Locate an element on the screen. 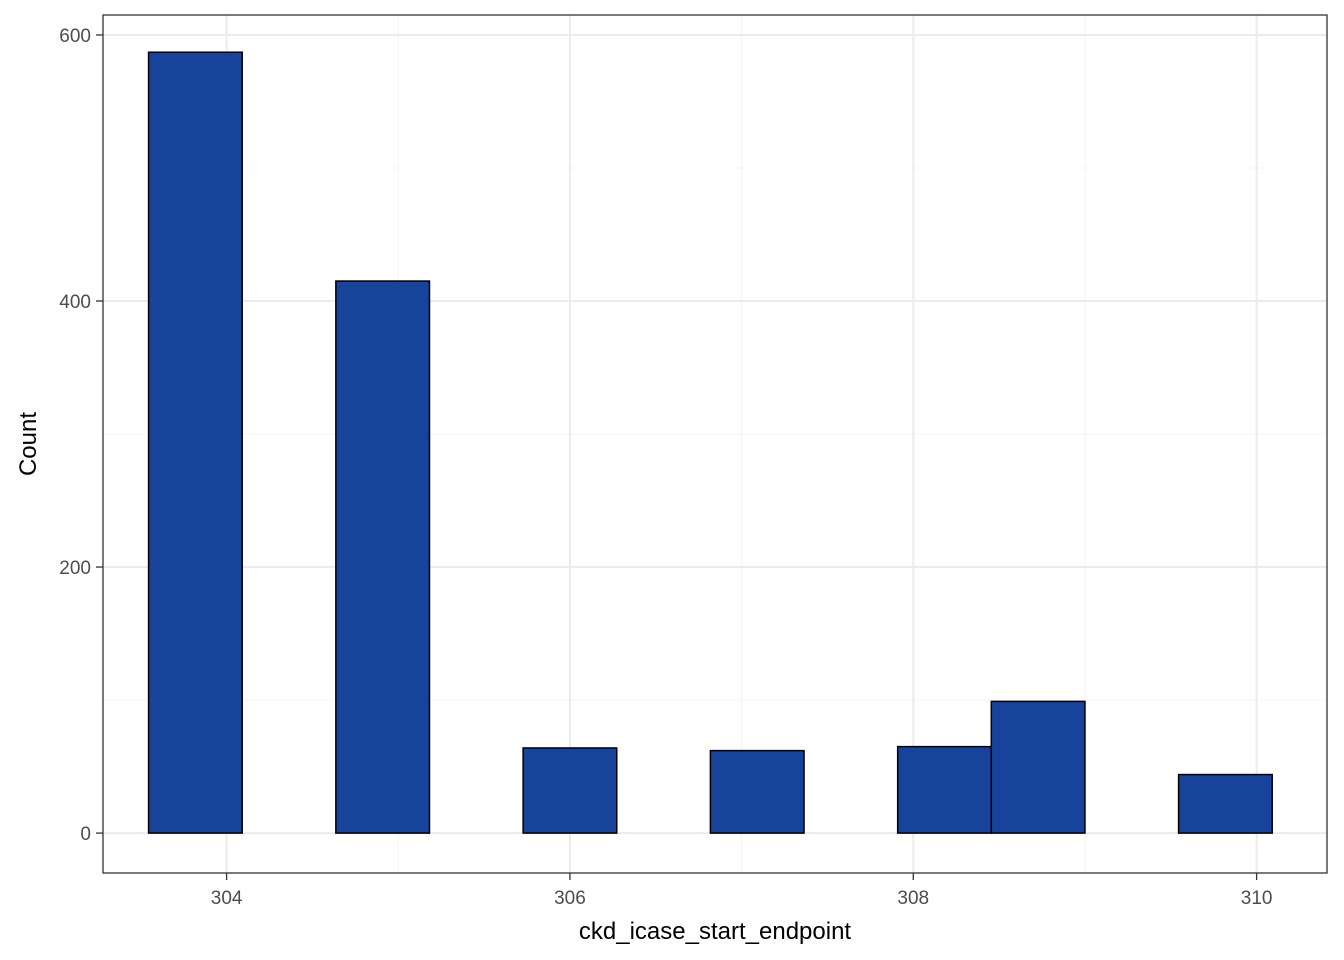  y-axis-title: Count is located at coordinates (28, 444).